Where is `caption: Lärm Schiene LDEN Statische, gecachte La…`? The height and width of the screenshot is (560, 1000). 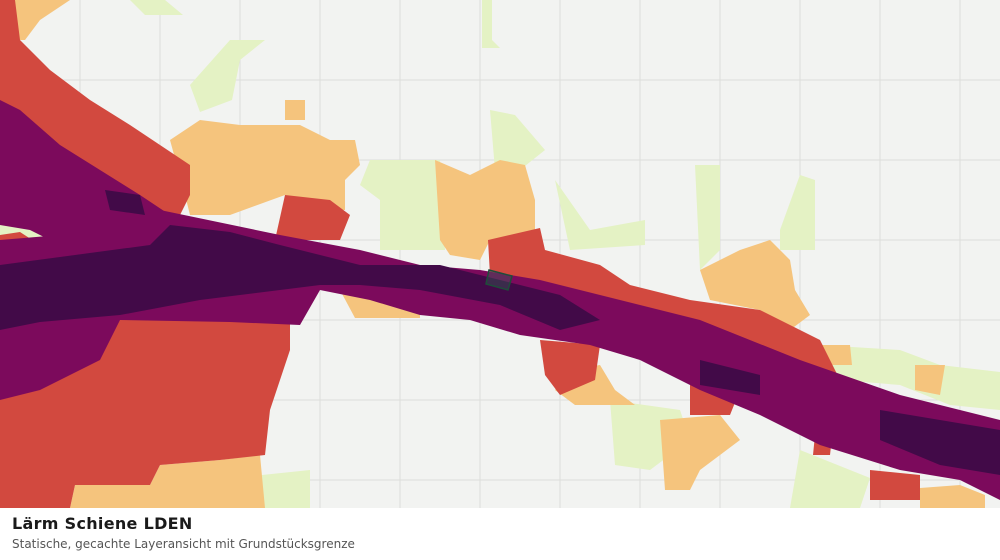 caption: Lärm Schiene LDEN Statische, gecachte La… is located at coordinates (500, 534).